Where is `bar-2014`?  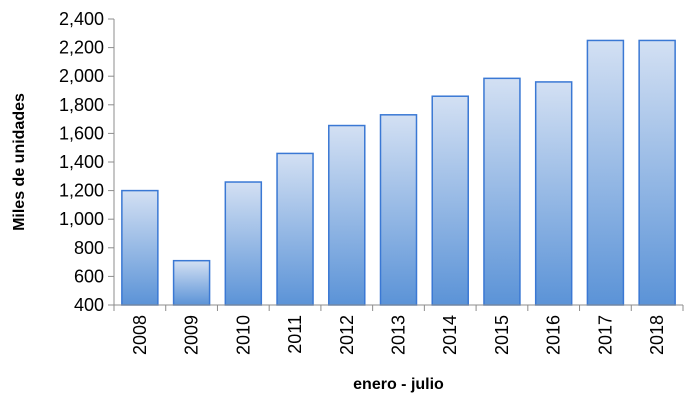 bar-2014 is located at coordinates (450, 200).